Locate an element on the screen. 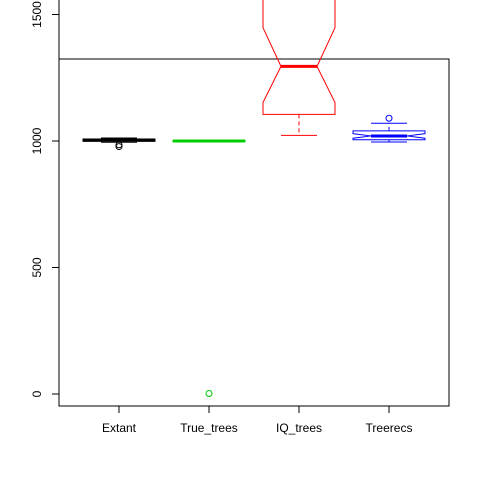  box-true-trees is located at coordinates (209, 268).